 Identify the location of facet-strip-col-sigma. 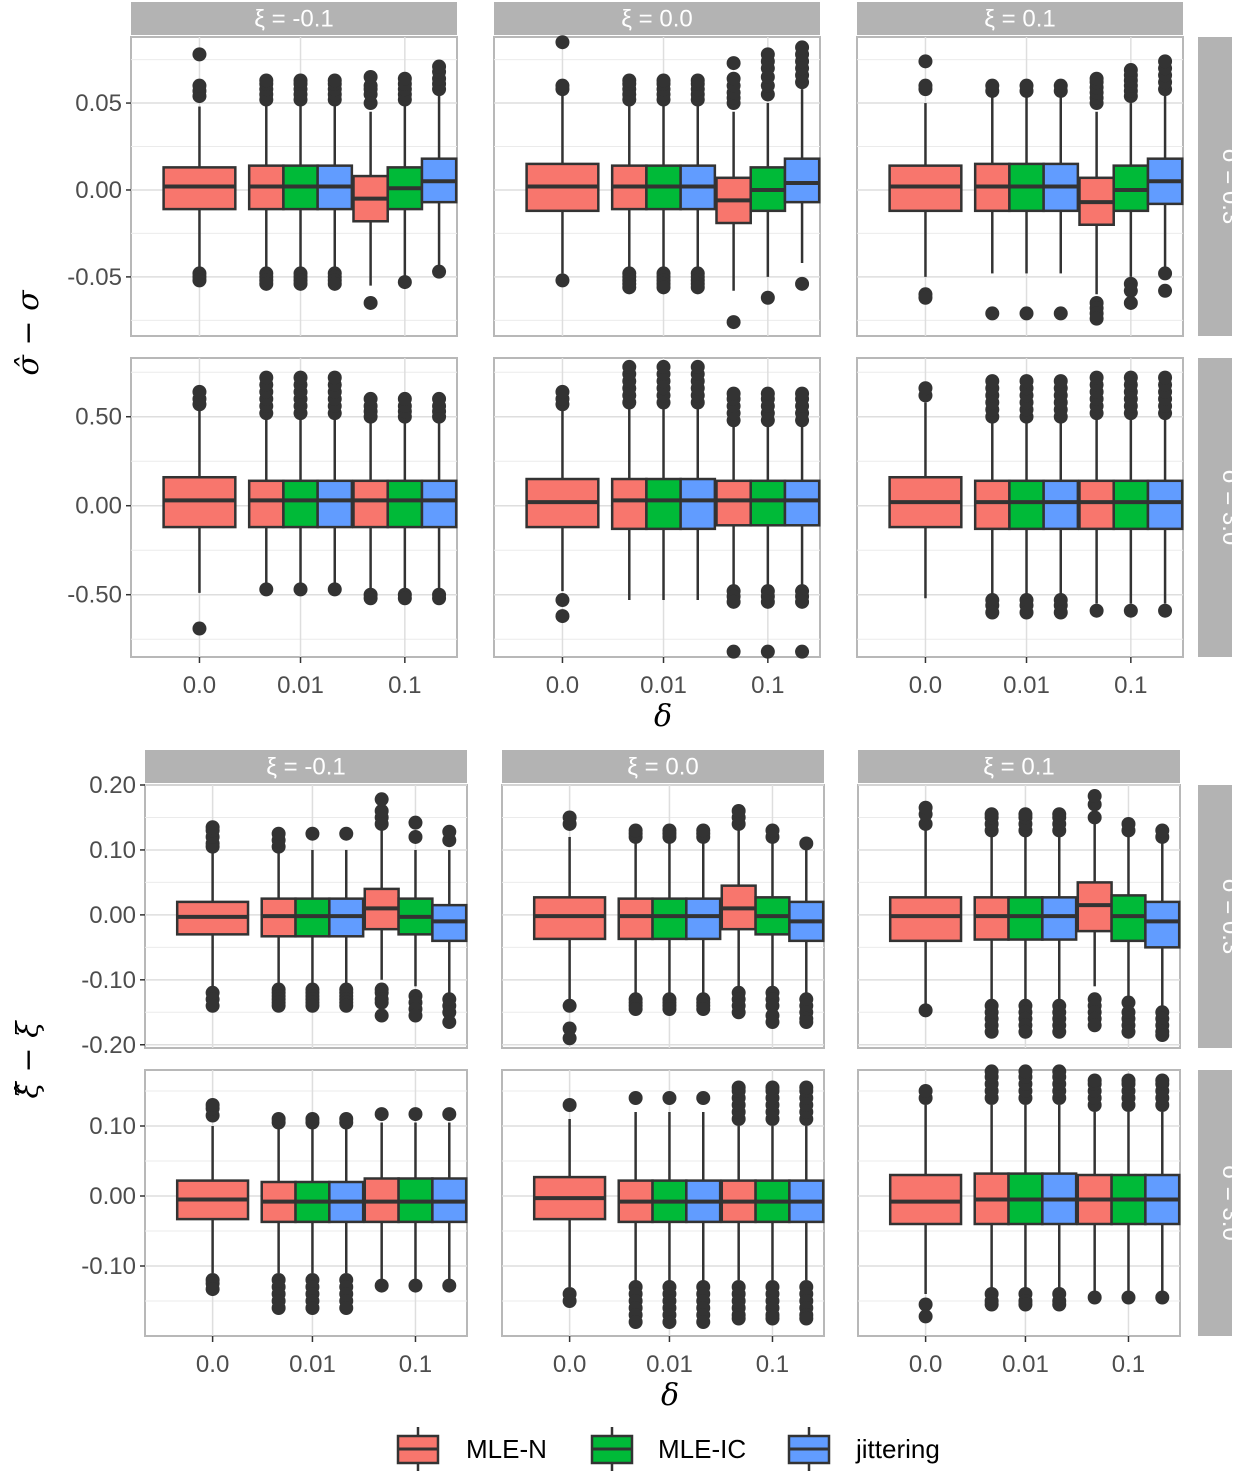
(294, 18).